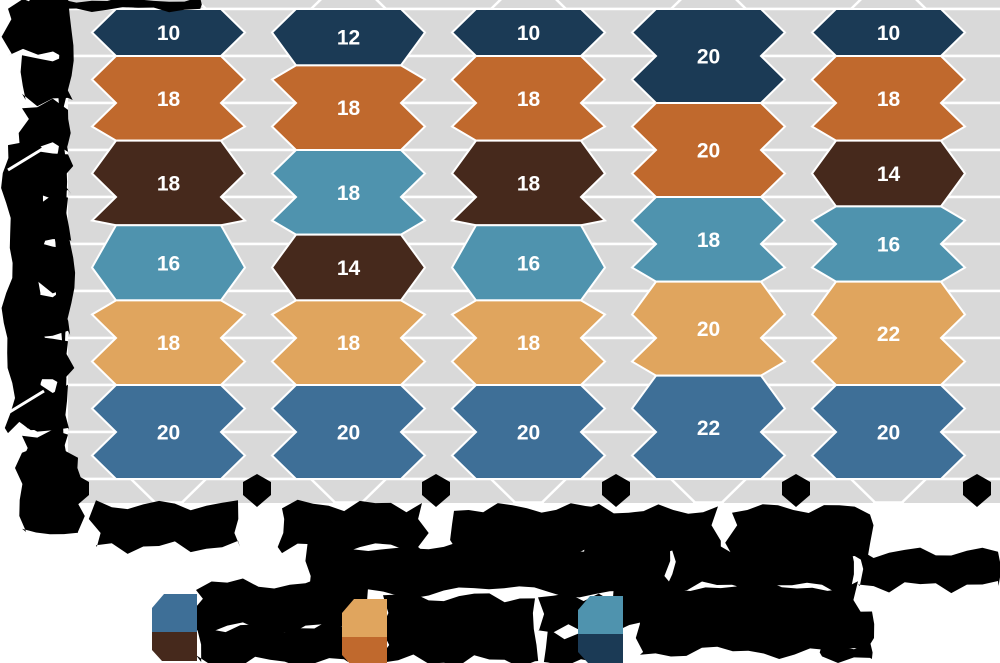 The height and width of the screenshot is (663, 1000). What do you see at coordinates (846, 652) in the screenshot?
I see `redacted-legend3-label-tail` at bounding box center [846, 652].